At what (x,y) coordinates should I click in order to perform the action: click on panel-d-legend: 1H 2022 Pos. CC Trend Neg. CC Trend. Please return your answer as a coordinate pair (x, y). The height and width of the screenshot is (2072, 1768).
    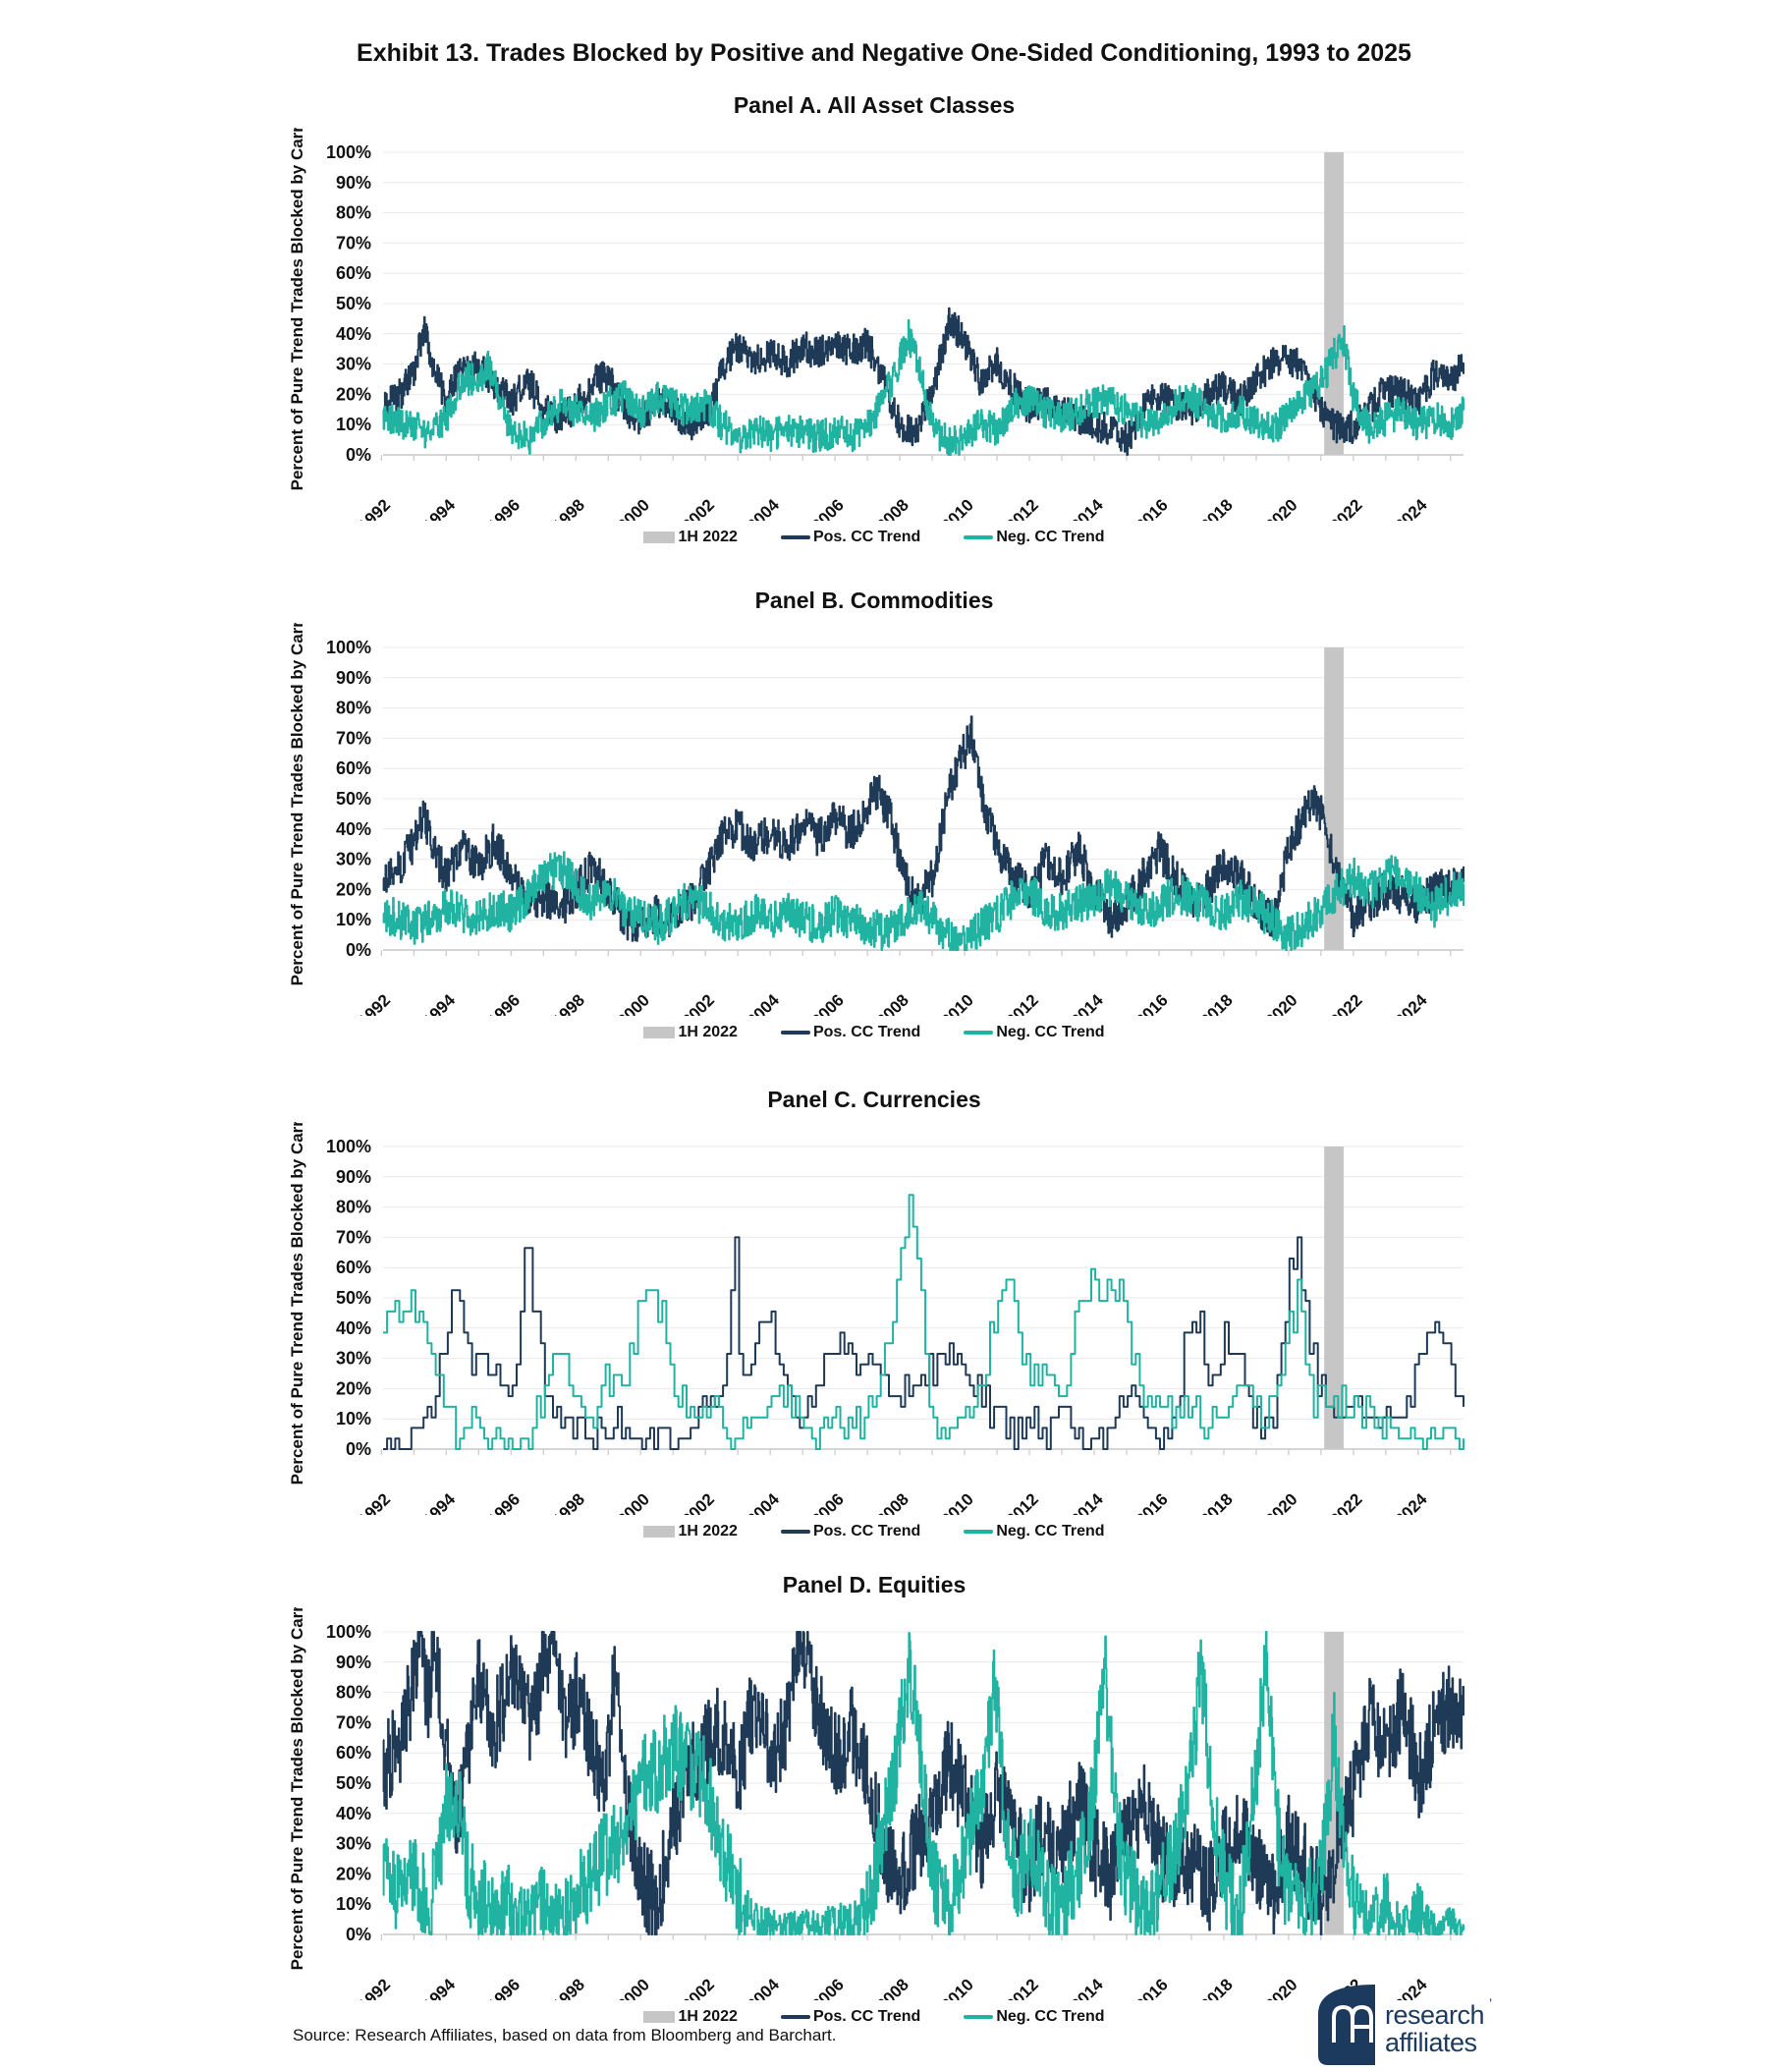
    Looking at the image, I should click on (874, 2017).